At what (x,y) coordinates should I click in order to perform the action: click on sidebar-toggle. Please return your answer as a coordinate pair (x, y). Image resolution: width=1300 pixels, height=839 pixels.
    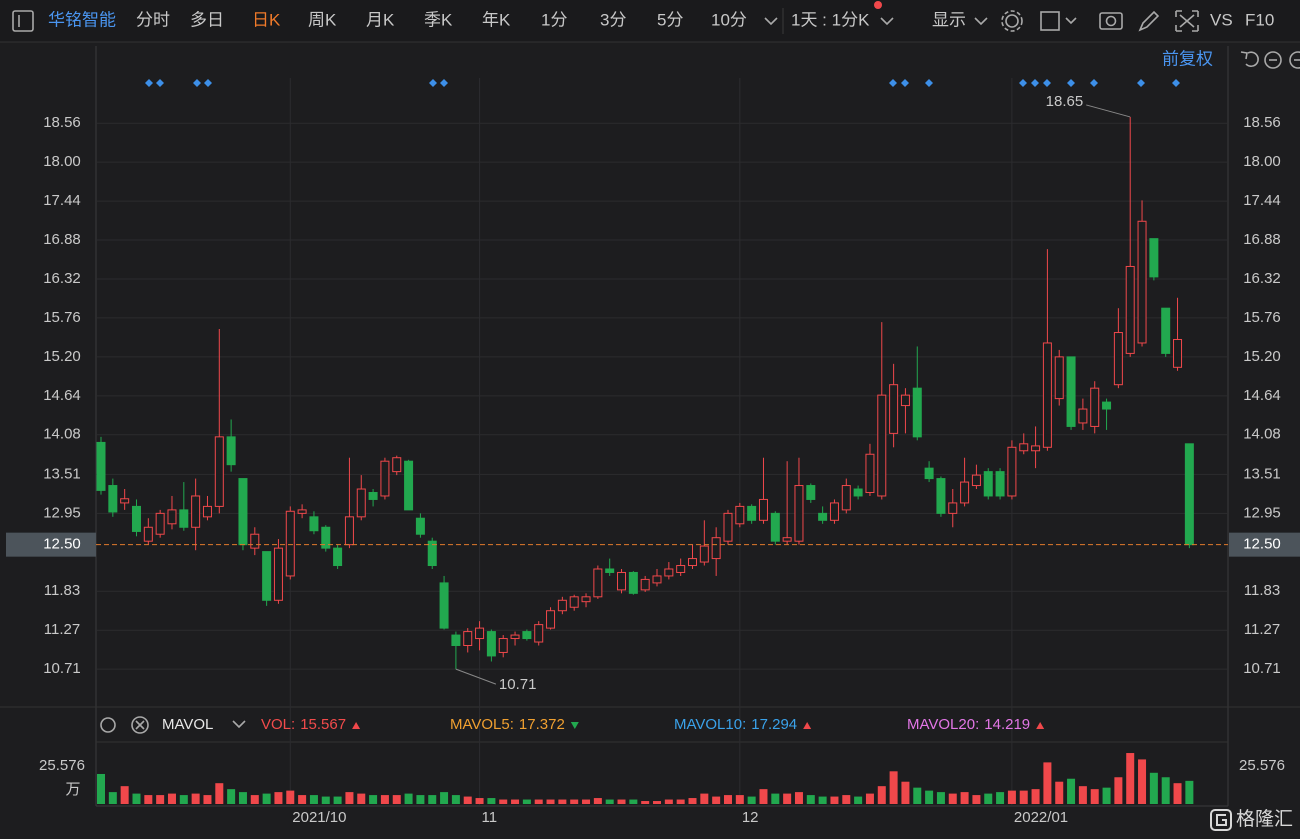
    Looking at the image, I should click on (23, 21).